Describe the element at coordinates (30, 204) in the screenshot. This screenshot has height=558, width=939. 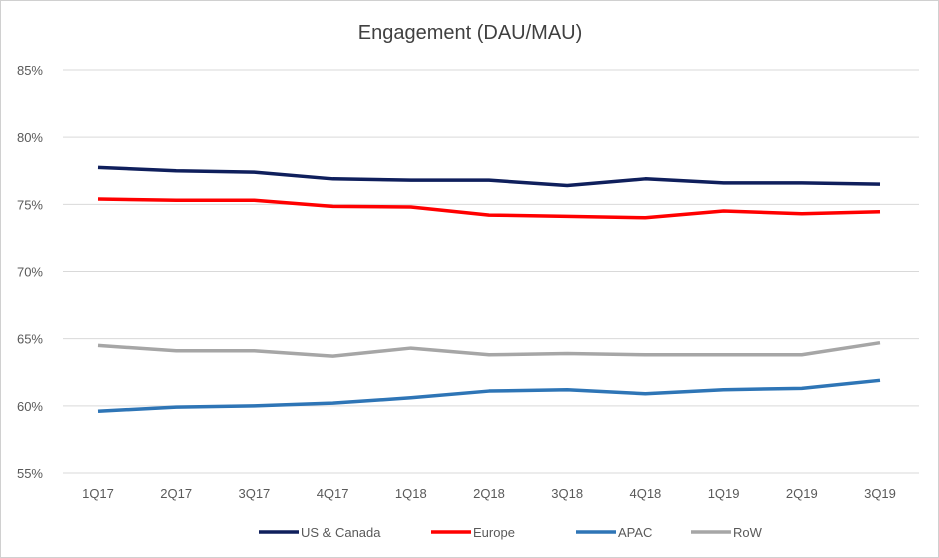
I see `y-tick-label: 75%` at that location.